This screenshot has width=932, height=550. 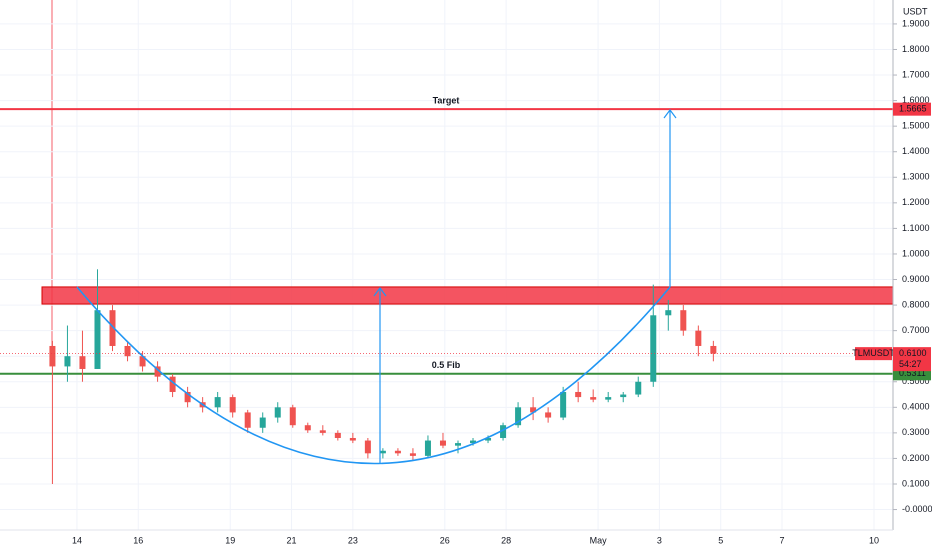 I want to click on y-tick-label: 1.3000, so click(x=916, y=177).